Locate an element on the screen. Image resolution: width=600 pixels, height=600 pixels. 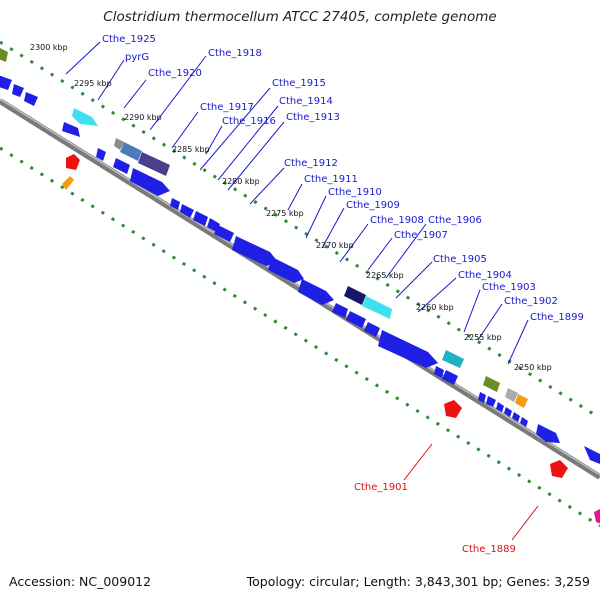
gene-feature-gray is located at coordinates (119, 144).